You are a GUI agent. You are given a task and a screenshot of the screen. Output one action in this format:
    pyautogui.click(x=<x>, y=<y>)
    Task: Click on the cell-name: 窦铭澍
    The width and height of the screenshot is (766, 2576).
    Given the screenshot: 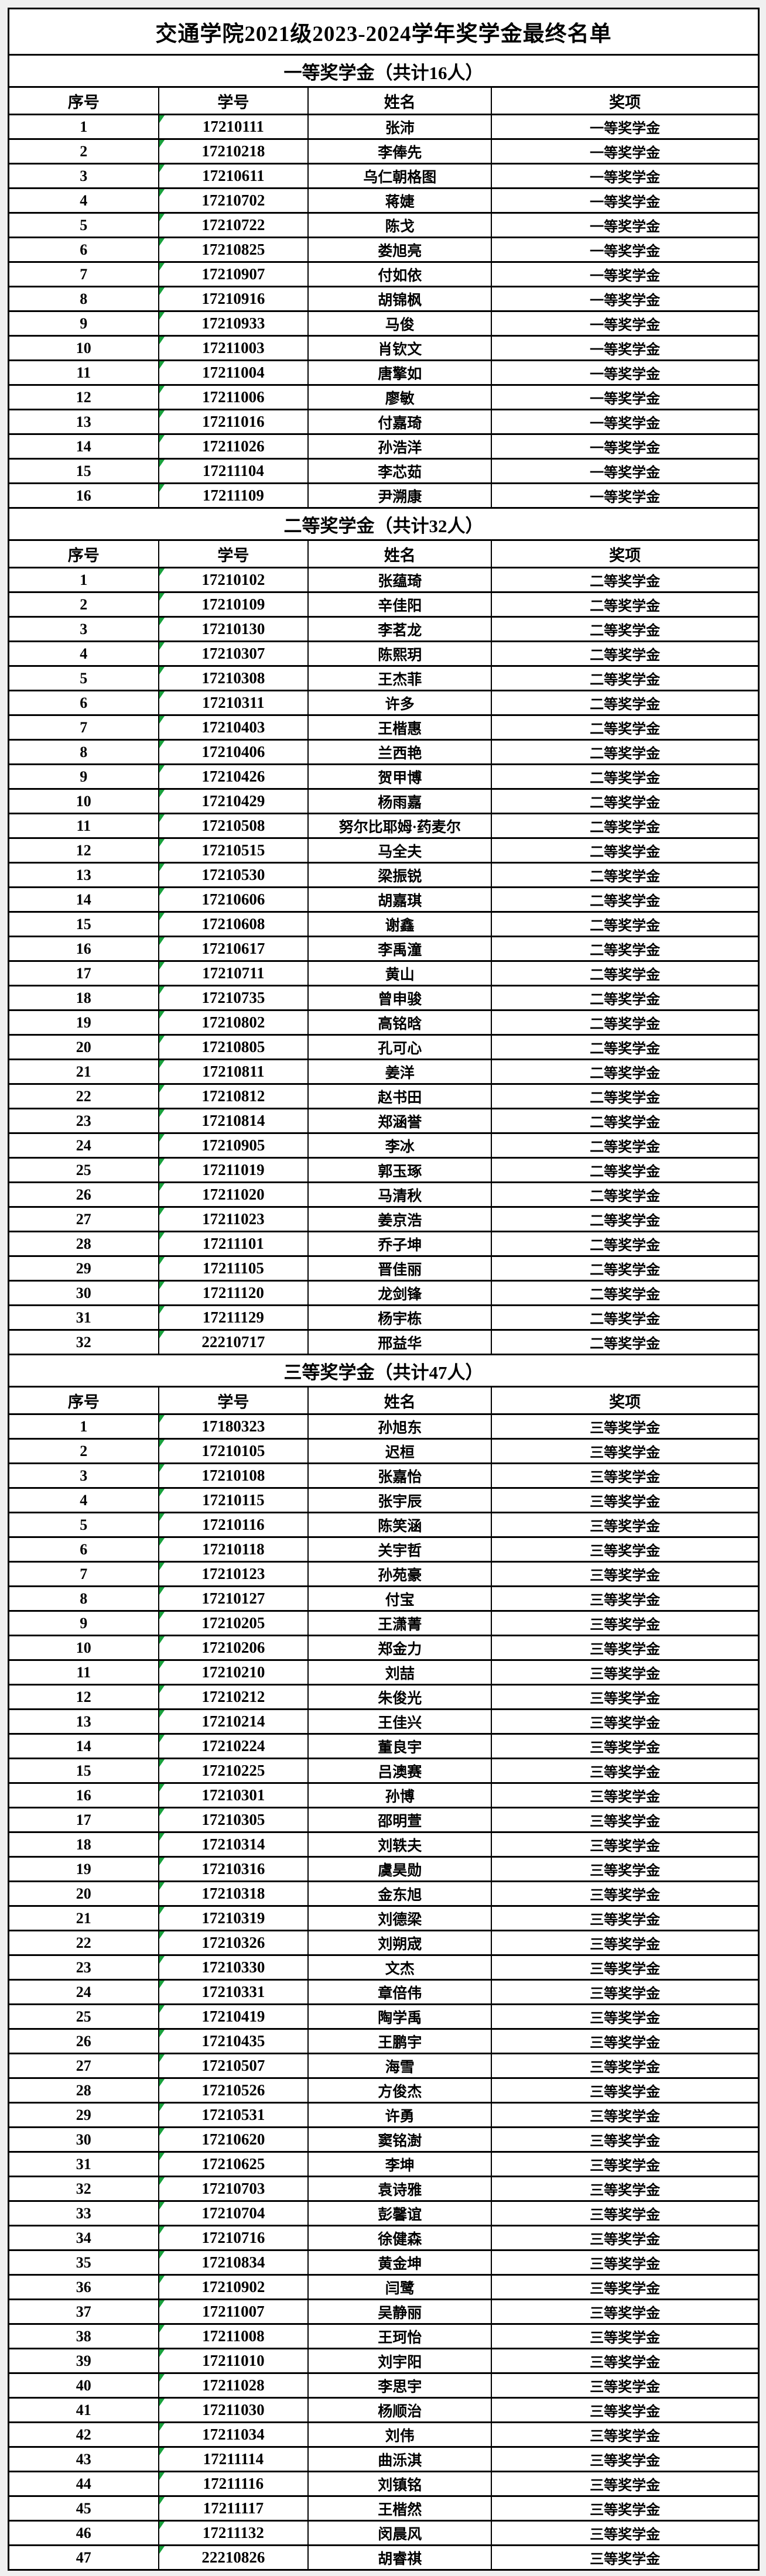 What is the action you would take?
    pyautogui.click(x=401, y=2139)
    